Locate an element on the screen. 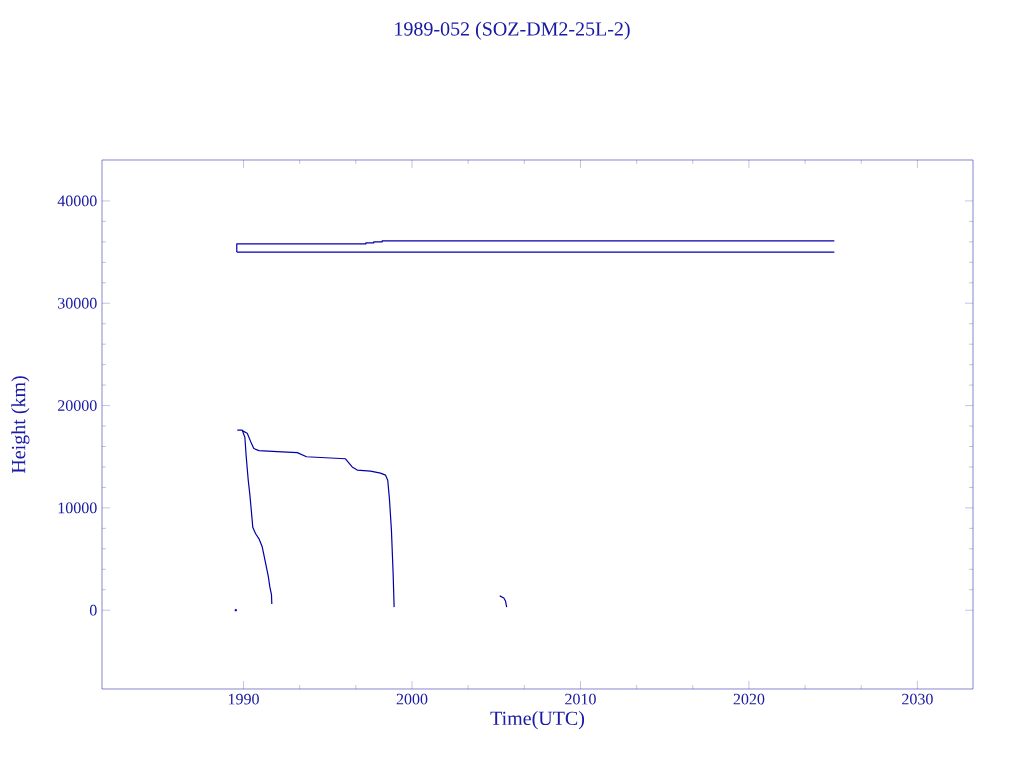 The height and width of the screenshot is (768, 1024). y-axis-title: Height (km) is located at coordinates (20, 425).